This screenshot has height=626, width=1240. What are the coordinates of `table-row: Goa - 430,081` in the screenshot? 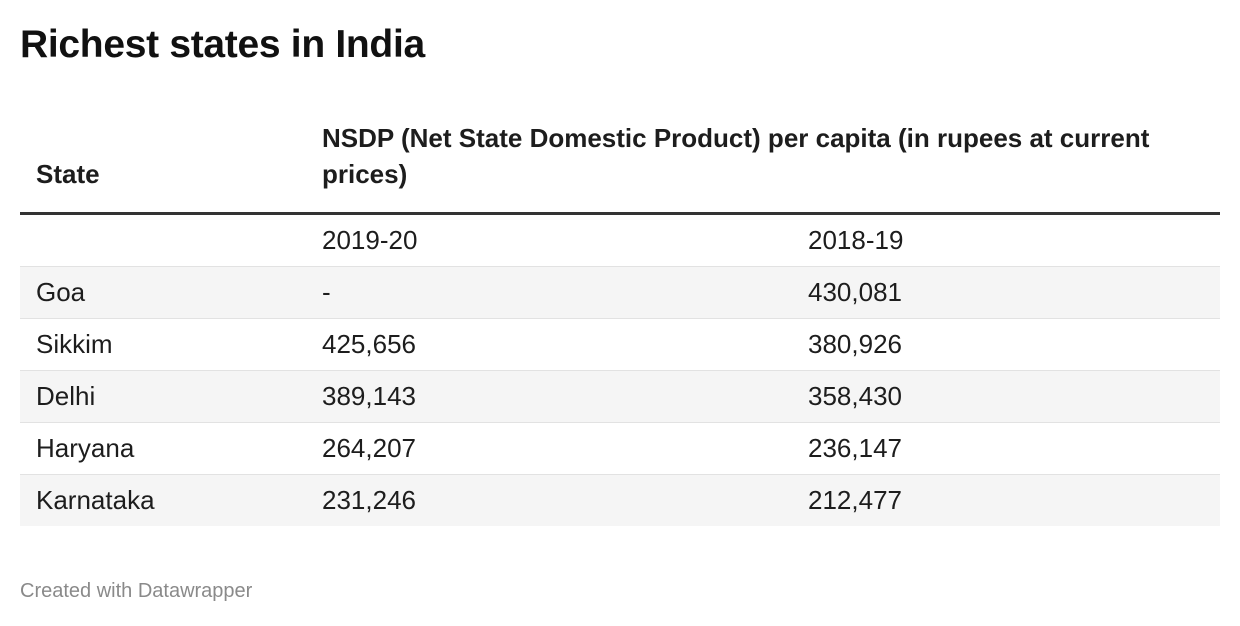 It's located at (620, 292).